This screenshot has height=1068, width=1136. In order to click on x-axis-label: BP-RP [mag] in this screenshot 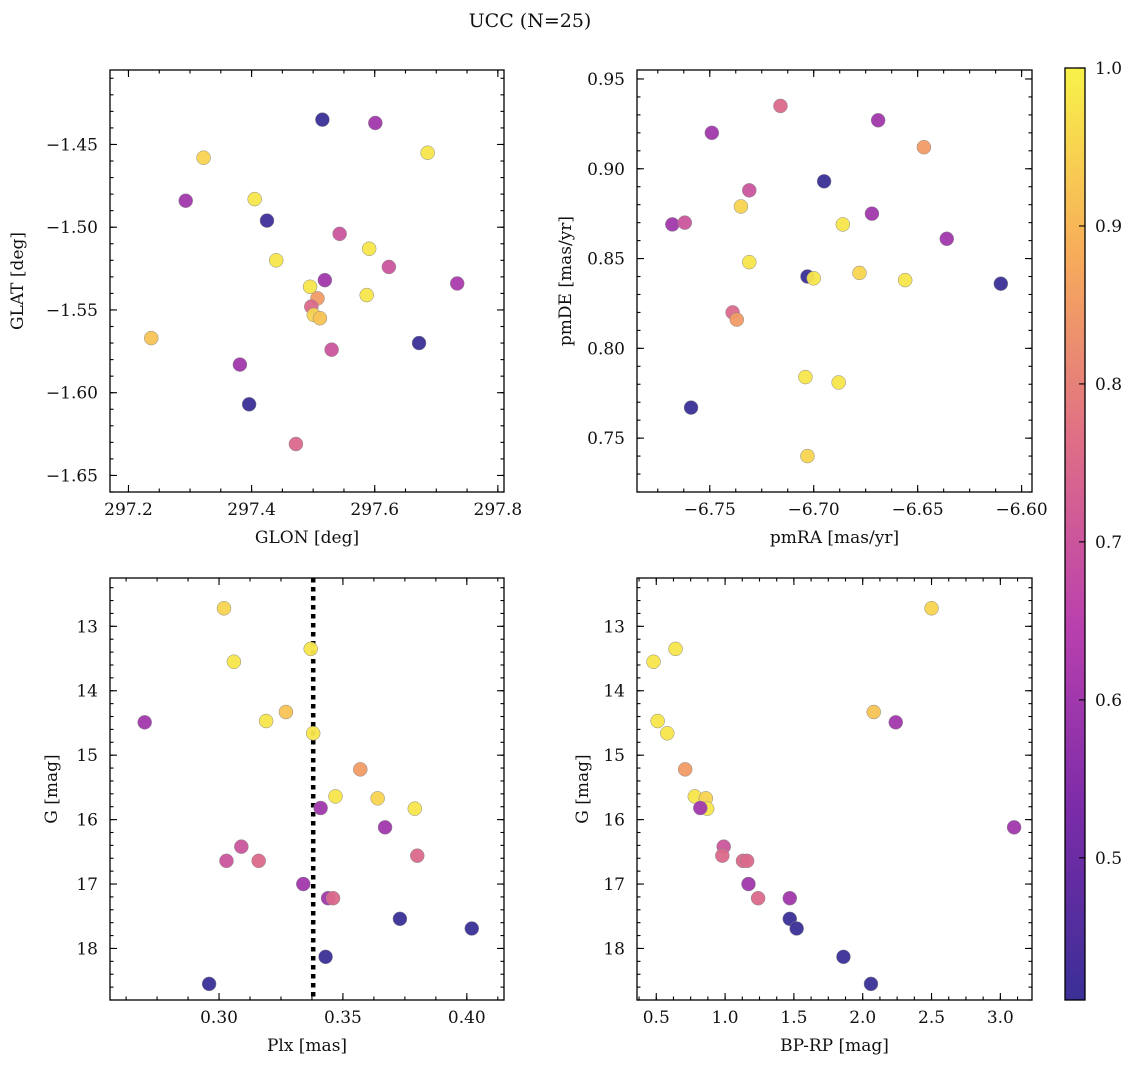, I will do `click(834, 1046)`.